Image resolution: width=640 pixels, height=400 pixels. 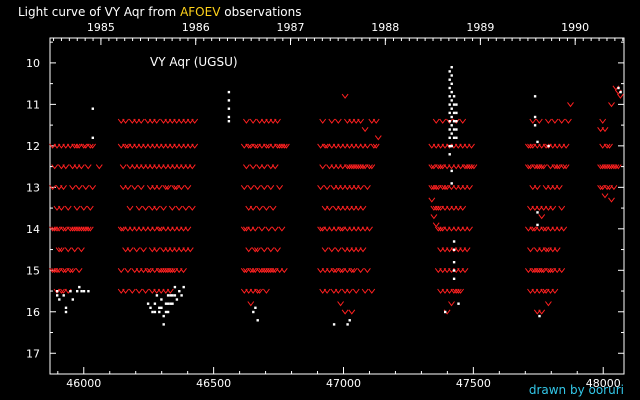 I want to click on y-tick-label: 17, so click(x=33, y=353).